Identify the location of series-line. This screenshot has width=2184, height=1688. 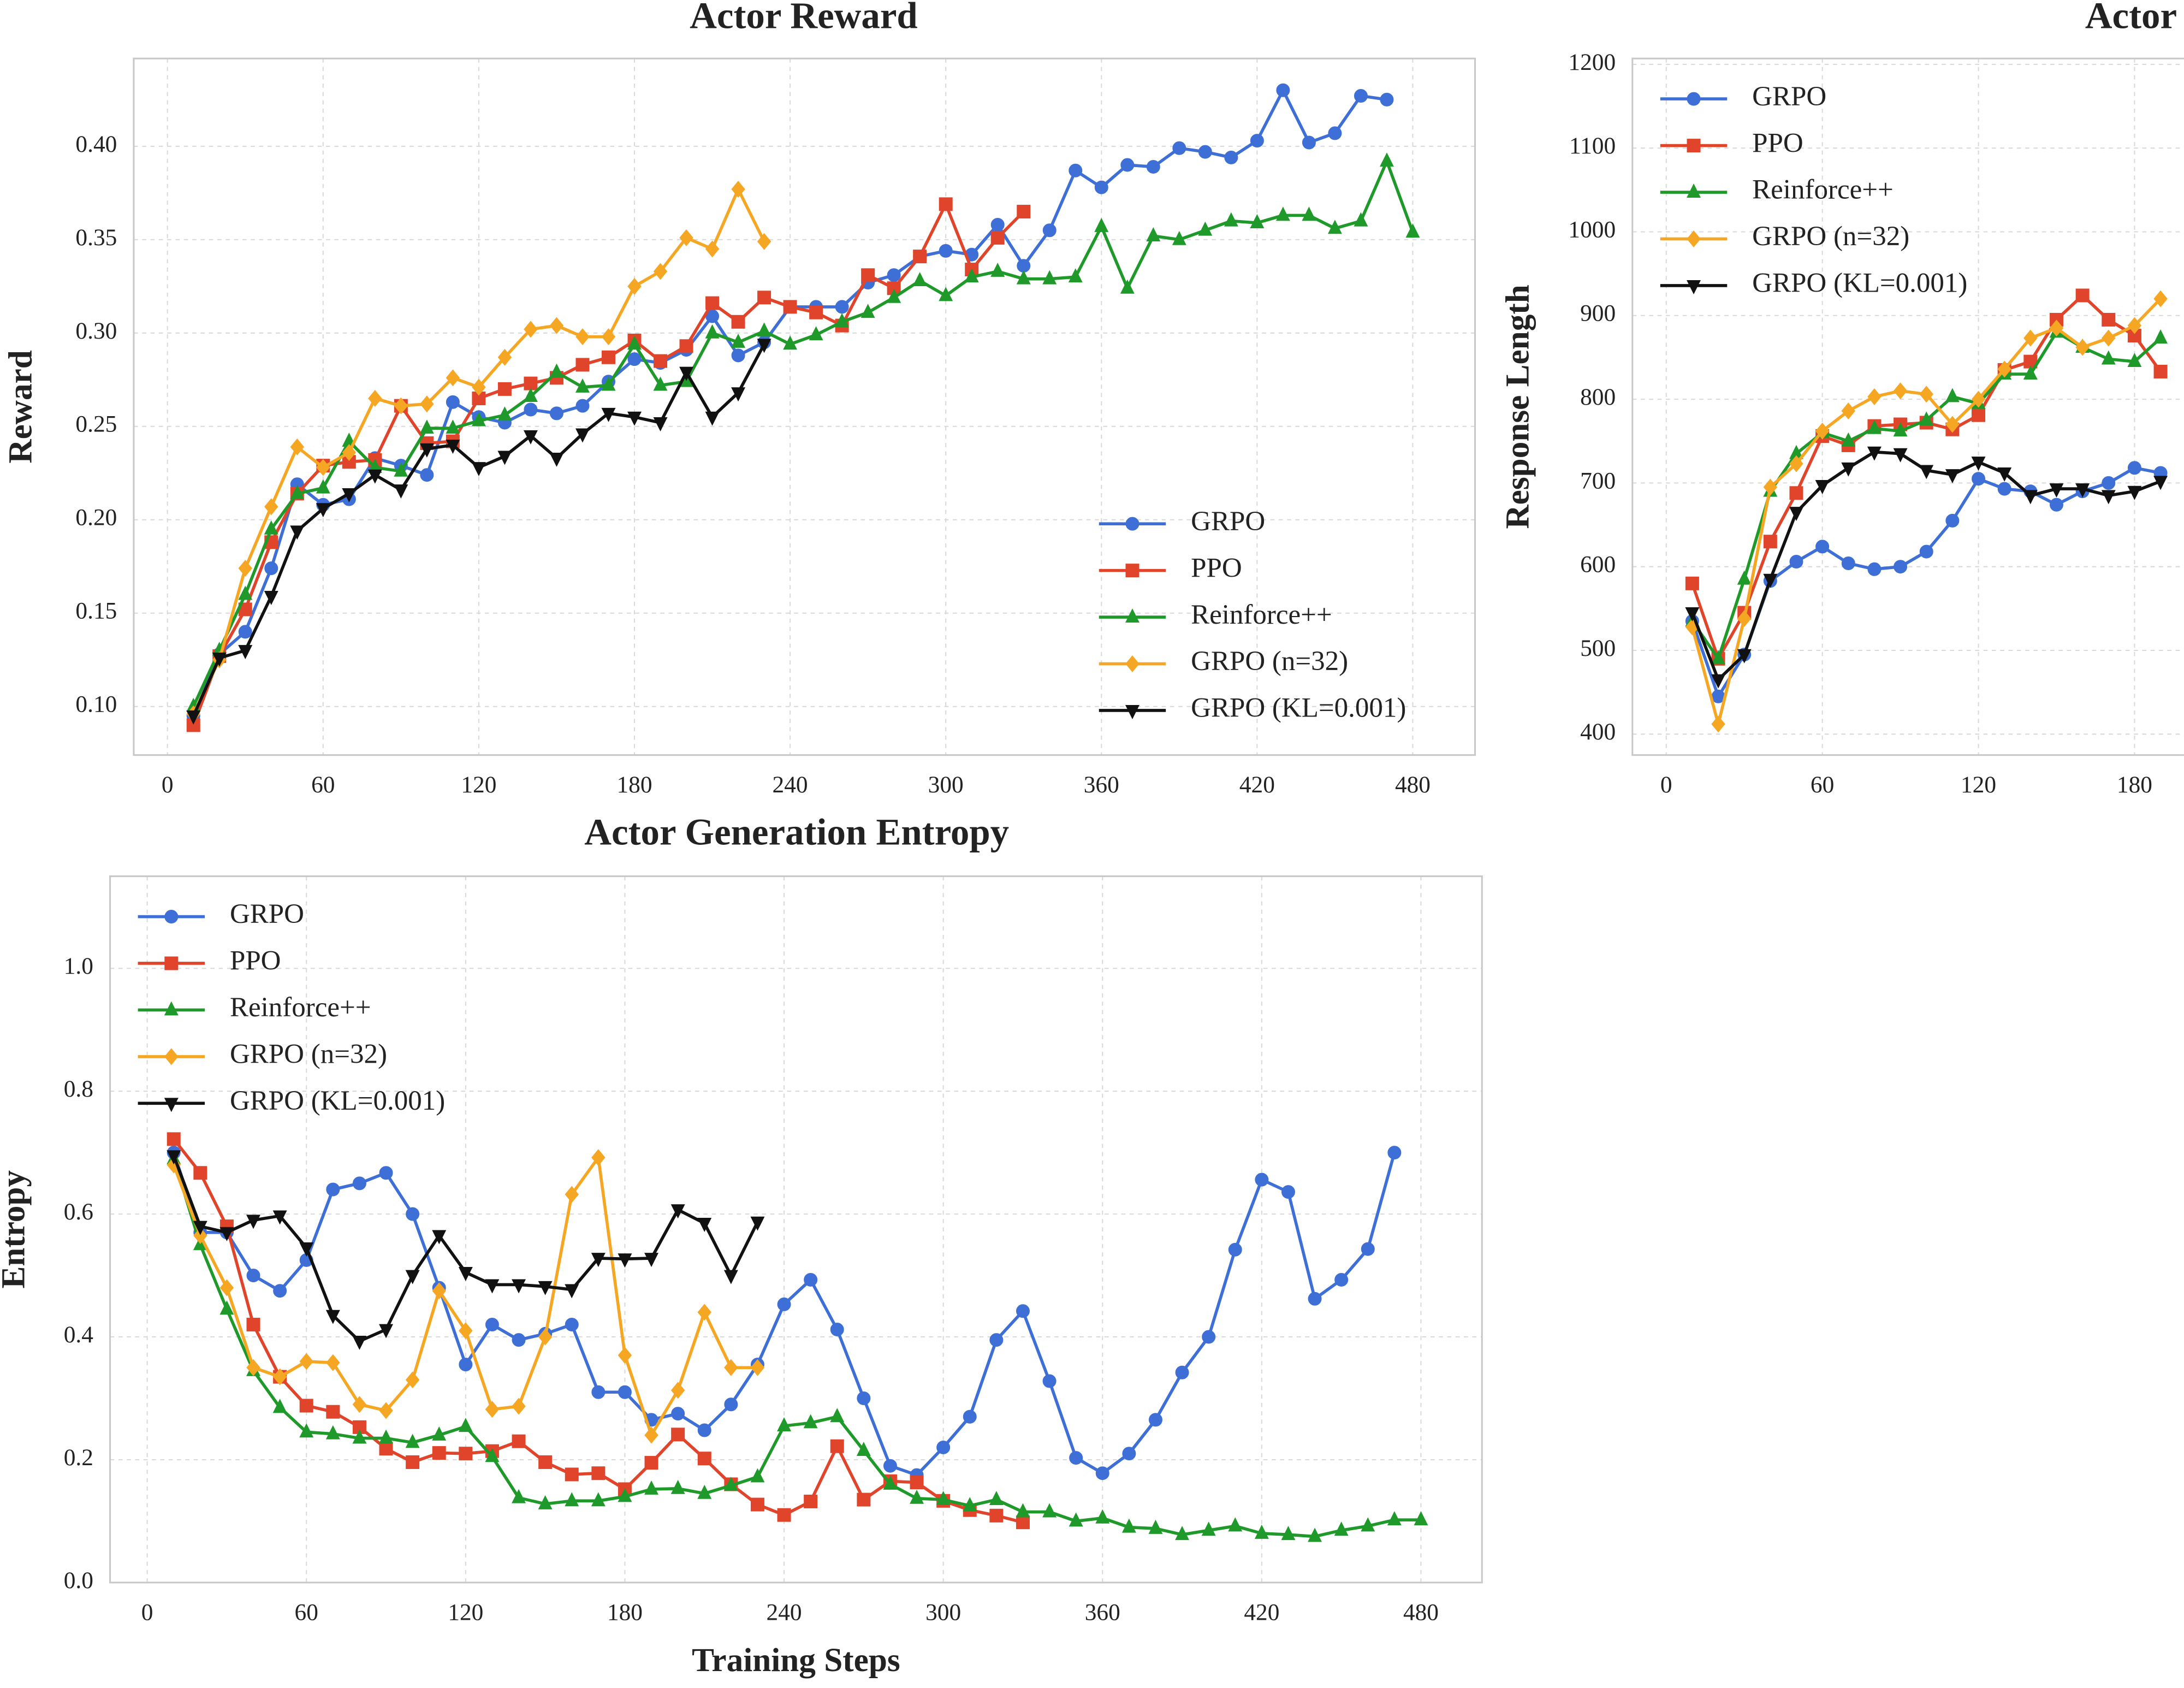
(1926, 512).